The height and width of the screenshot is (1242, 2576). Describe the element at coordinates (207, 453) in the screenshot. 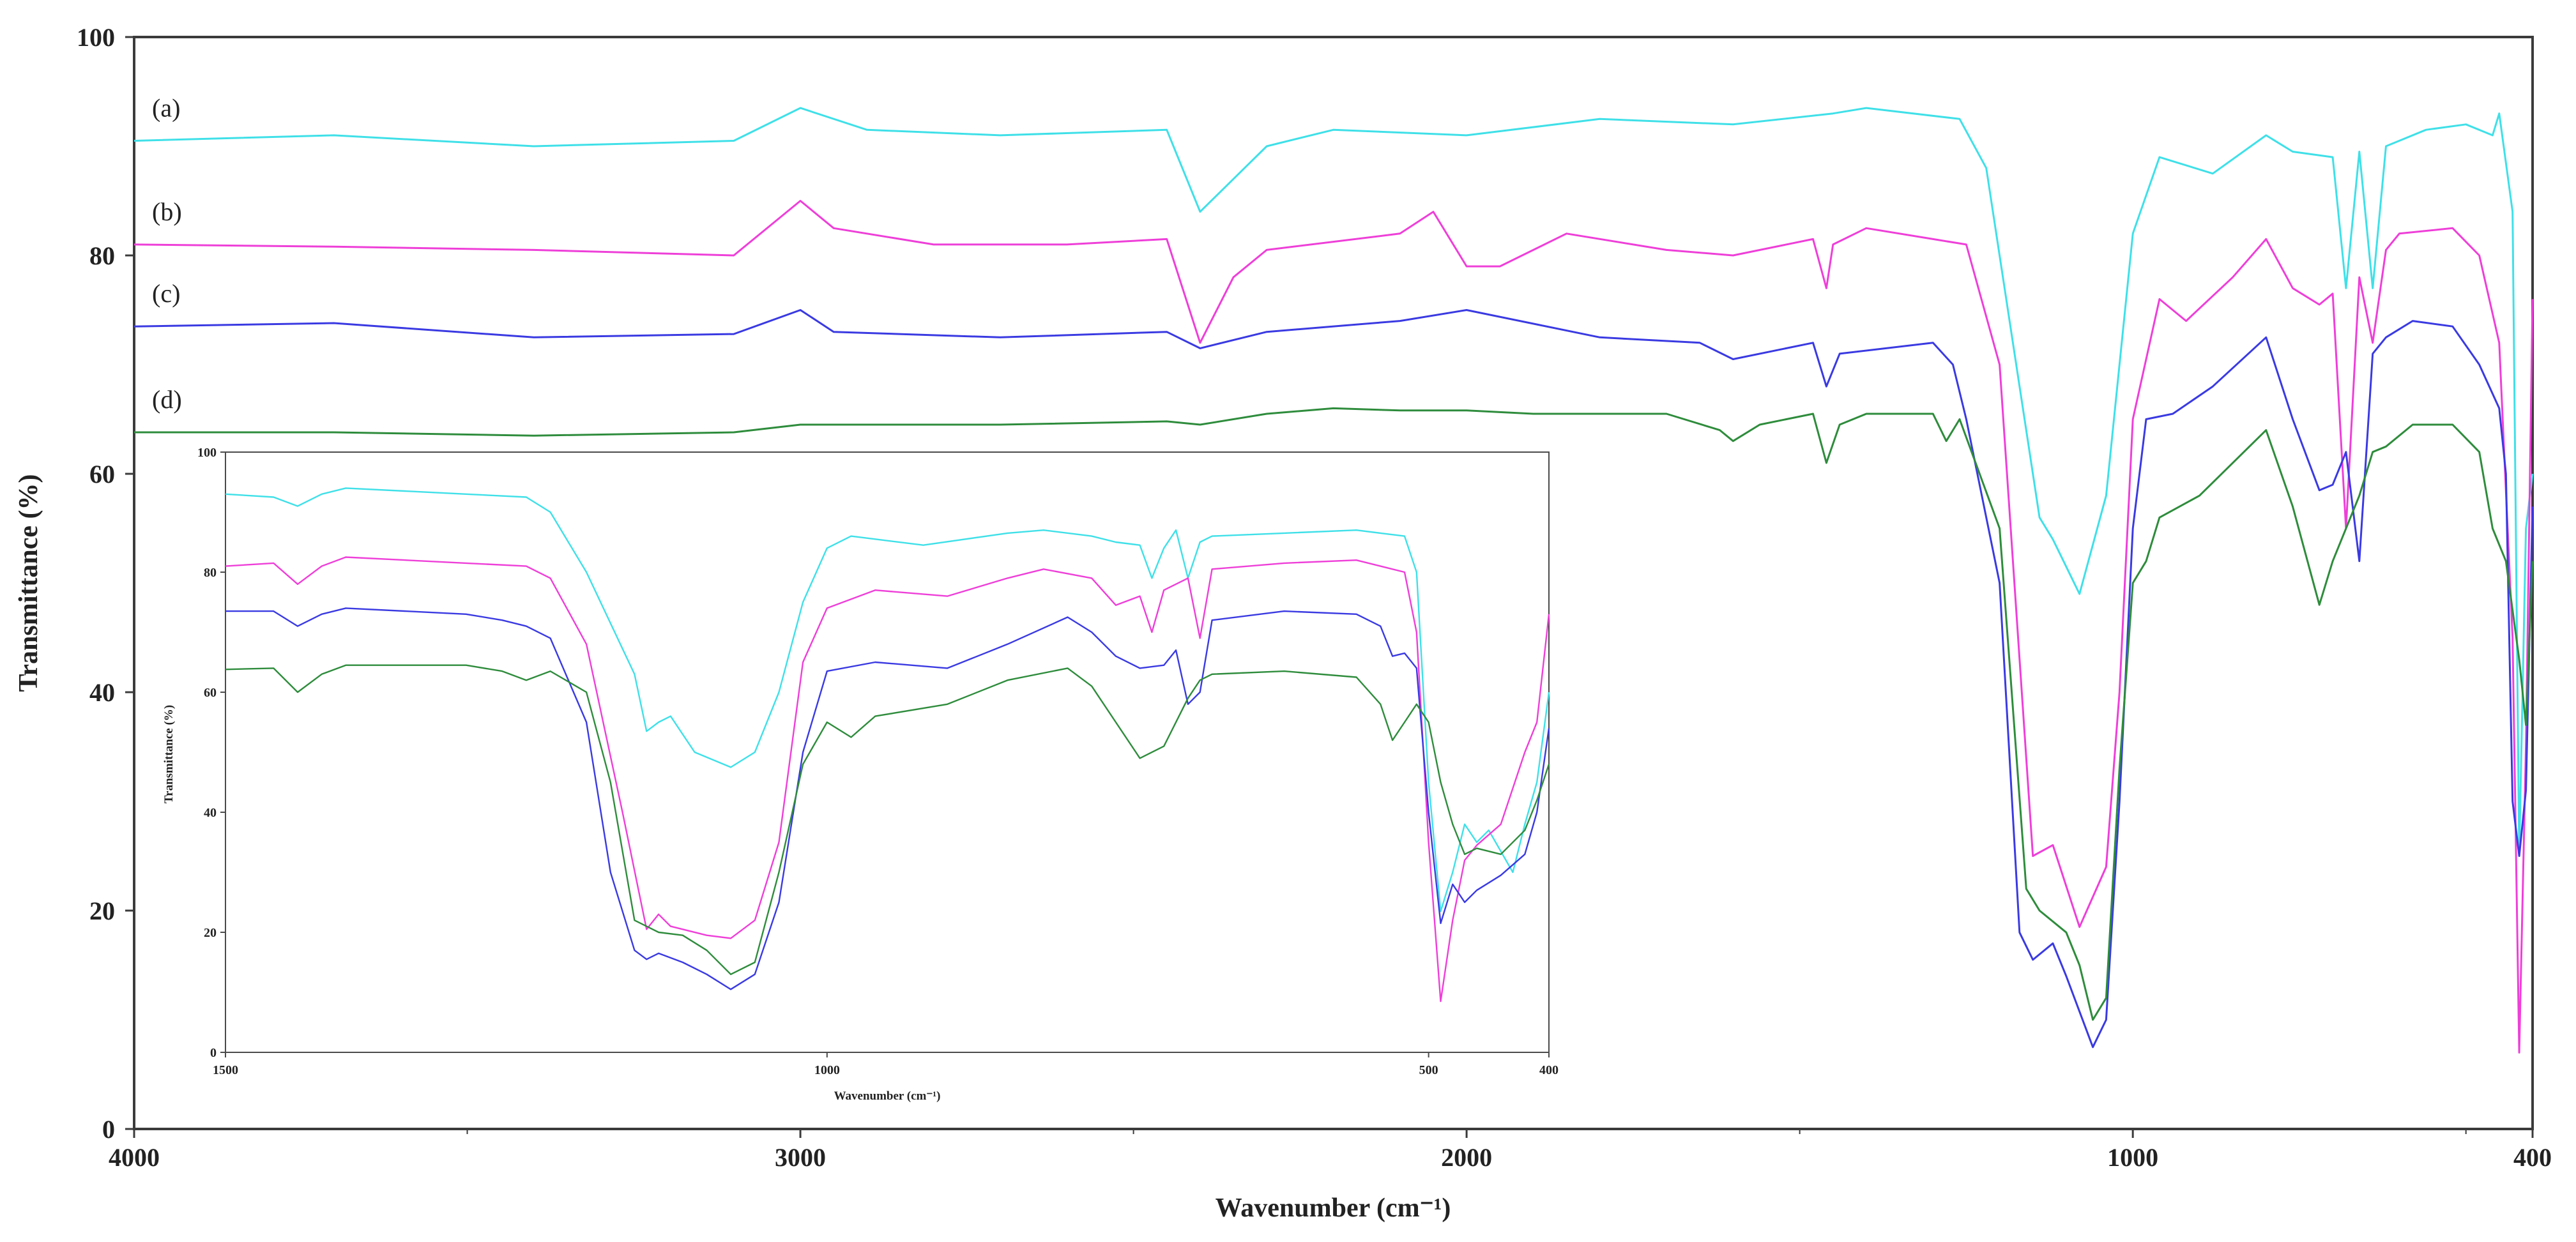

I see `inset-y-tick-label: 100` at that location.